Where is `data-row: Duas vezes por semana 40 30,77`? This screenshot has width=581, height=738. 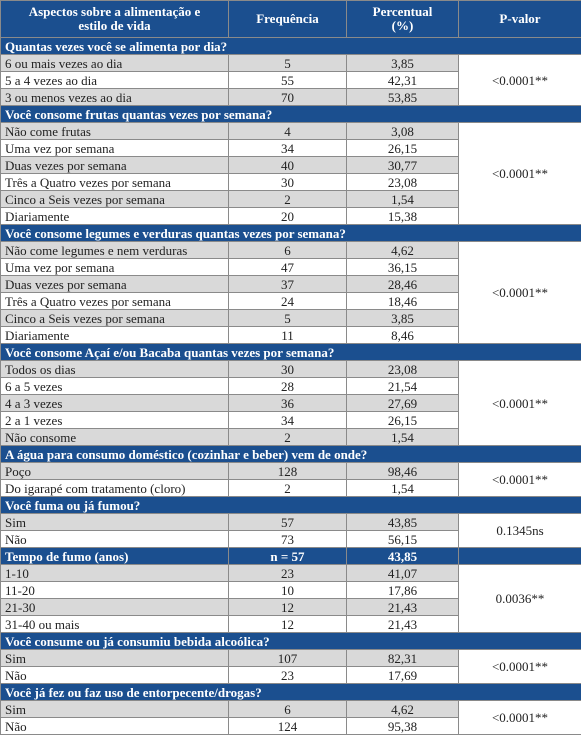 data-row: Duas vezes por semana 40 30,77 is located at coordinates (290, 165).